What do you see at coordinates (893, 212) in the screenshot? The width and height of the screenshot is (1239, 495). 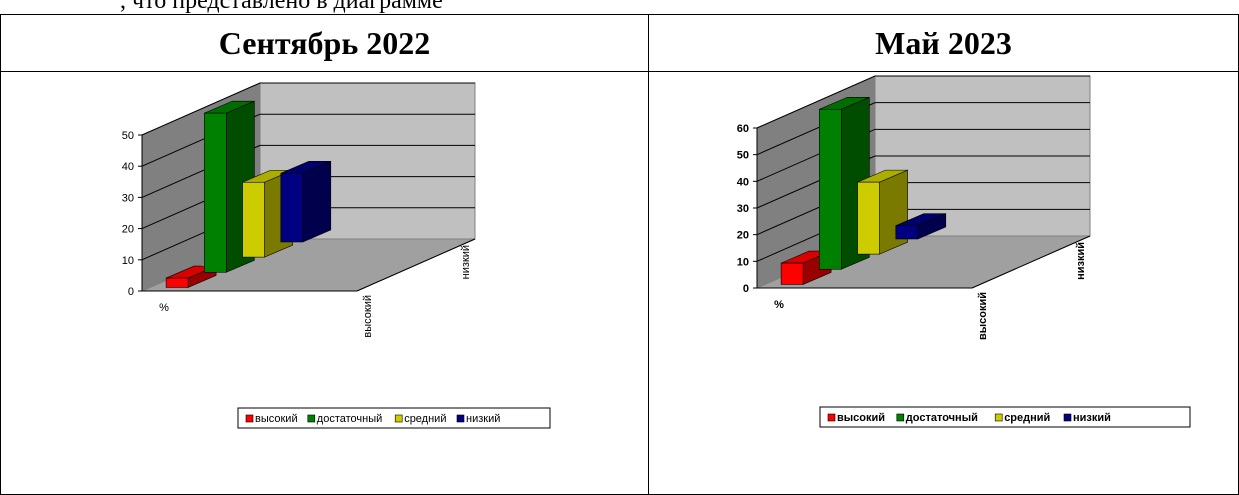 I see `bar-side-средний` at bounding box center [893, 212].